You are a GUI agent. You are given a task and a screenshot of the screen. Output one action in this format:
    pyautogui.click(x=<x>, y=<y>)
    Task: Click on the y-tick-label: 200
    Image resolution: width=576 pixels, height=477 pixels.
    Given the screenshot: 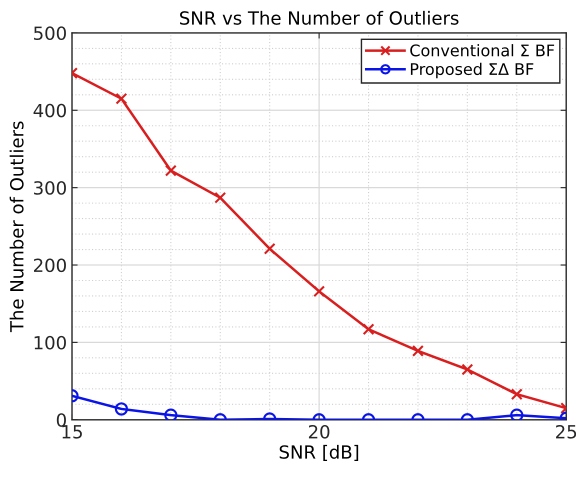 What is the action you would take?
    pyautogui.click(x=50, y=265)
    